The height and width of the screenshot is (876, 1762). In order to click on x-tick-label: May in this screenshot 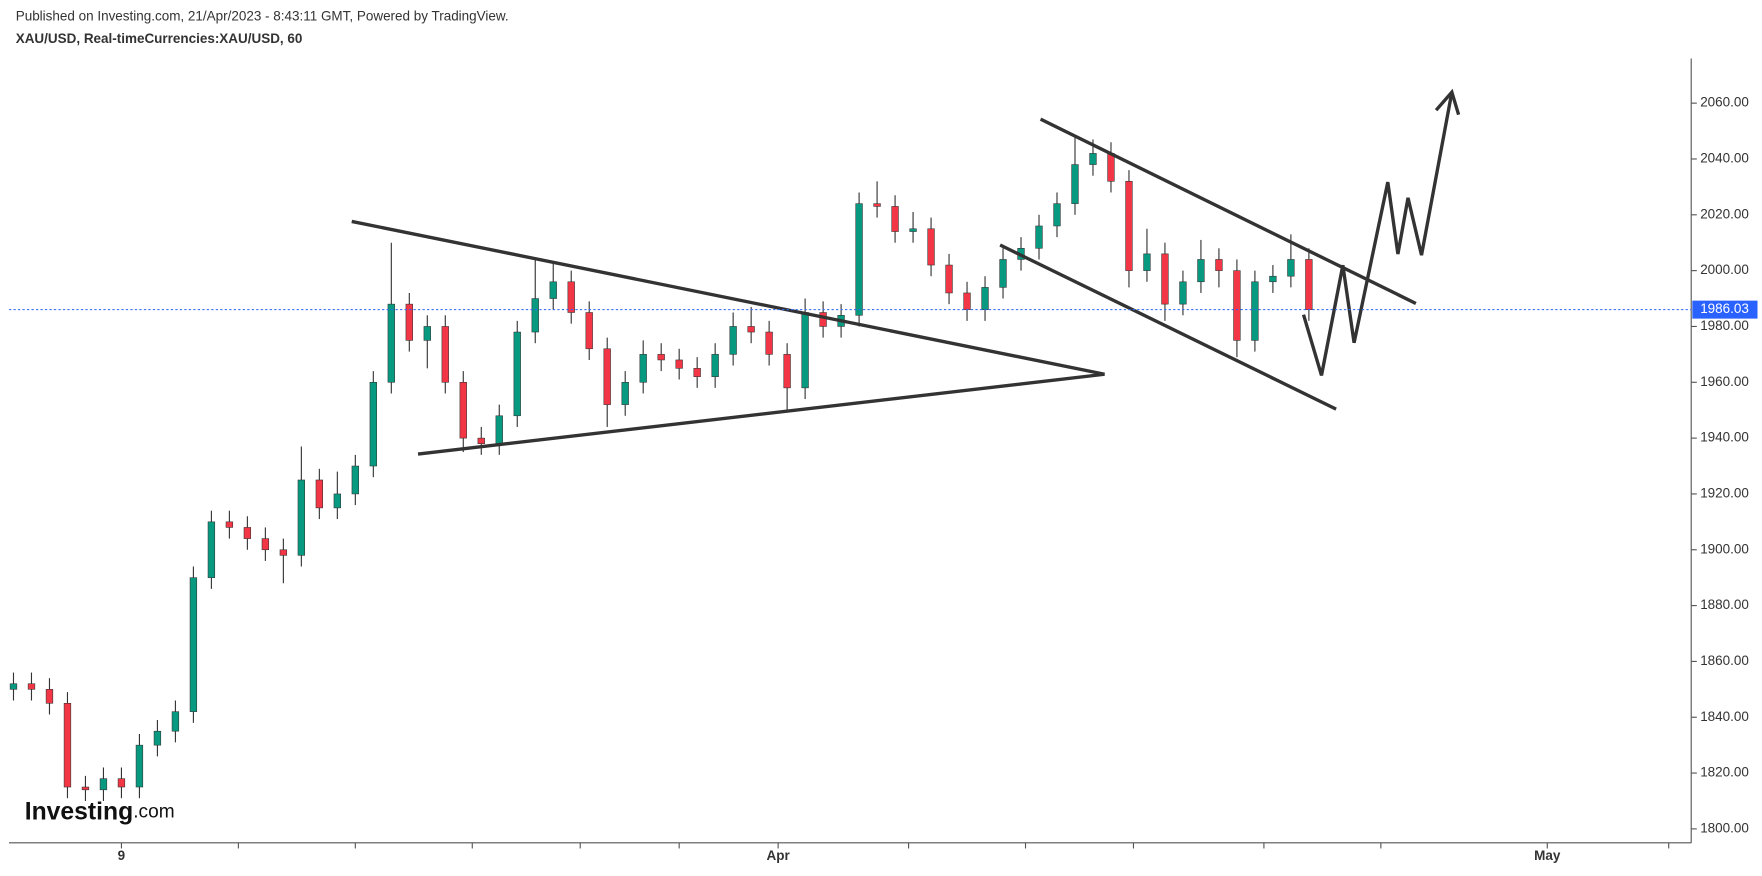, I will do `click(1547, 855)`.